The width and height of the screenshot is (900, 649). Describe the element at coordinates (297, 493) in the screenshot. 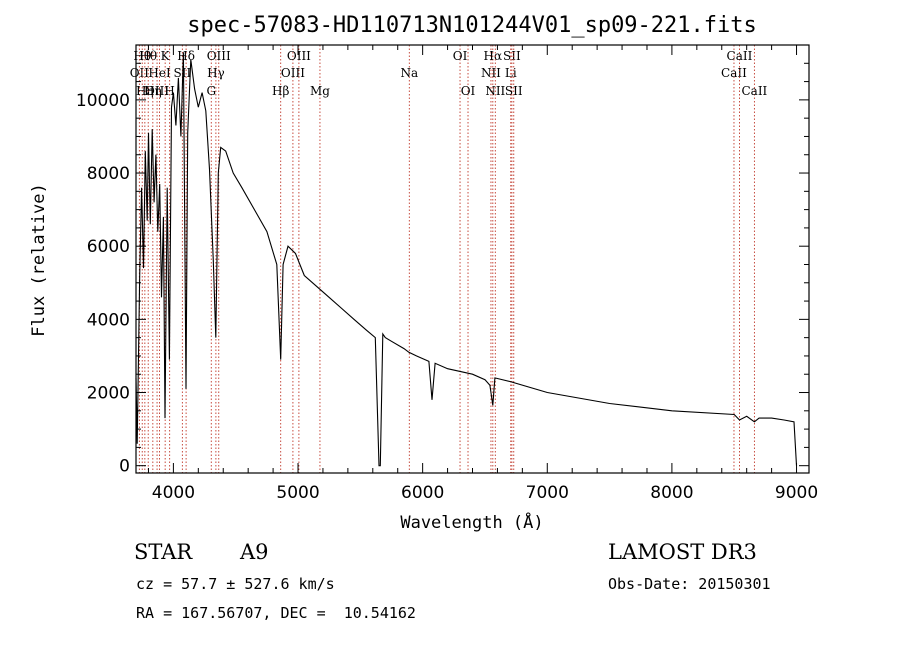

I see `x-tick-label: 5000` at that location.